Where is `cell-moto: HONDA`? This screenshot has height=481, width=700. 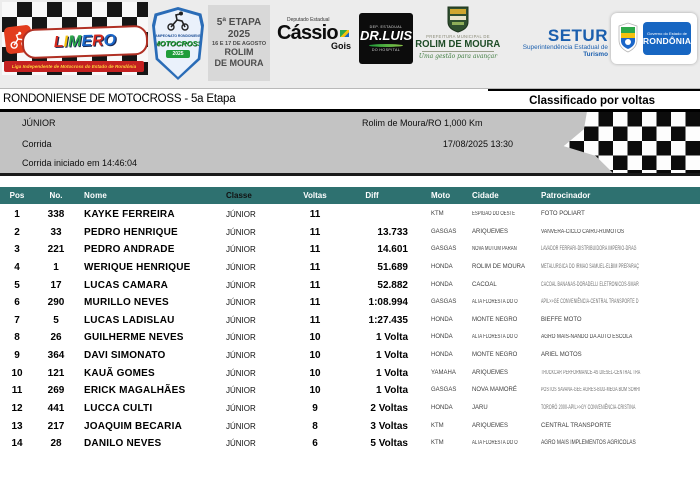
cell-moto: HONDA is located at coordinates (442, 355).